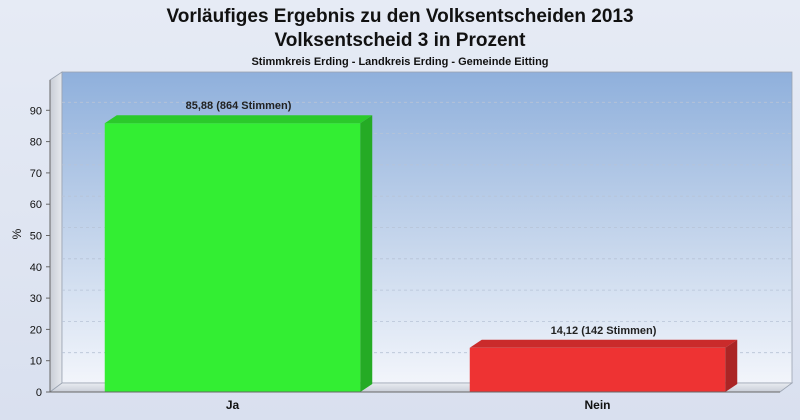  Describe the element at coordinates (17, 233) in the screenshot. I see `y-axis-label: %` at that location.